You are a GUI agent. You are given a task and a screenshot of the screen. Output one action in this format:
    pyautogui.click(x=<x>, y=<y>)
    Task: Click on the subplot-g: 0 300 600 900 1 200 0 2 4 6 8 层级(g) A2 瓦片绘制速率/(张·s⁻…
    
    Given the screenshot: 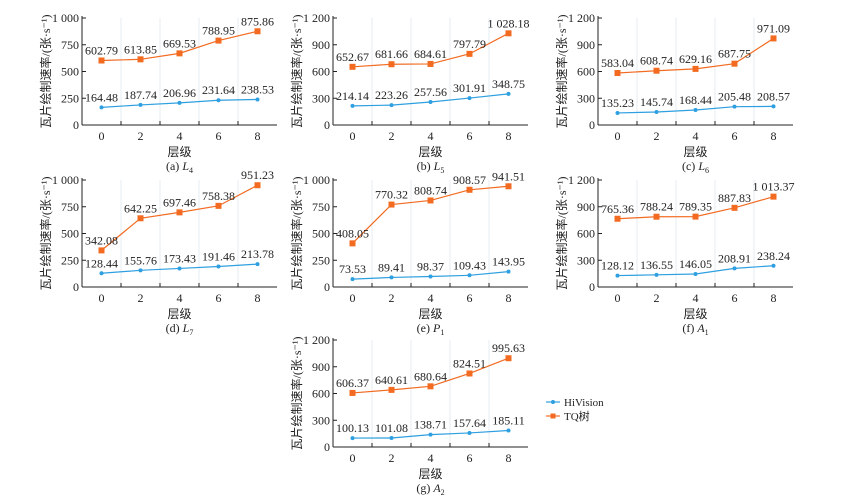 What is the action you would take?
    pyautogui.click(x=408, y=415)
    